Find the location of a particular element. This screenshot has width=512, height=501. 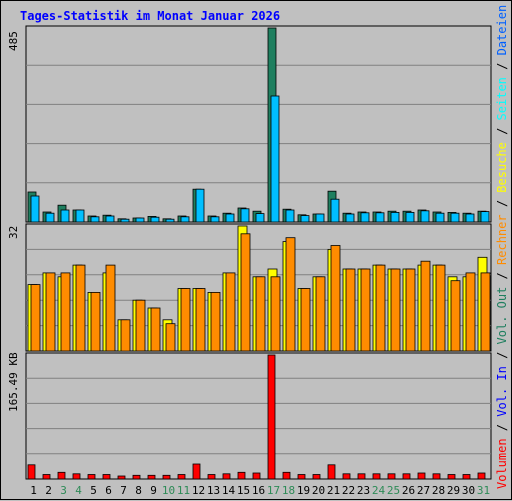

x-tick-label-11: 11 is located at coordinates (183, 490).